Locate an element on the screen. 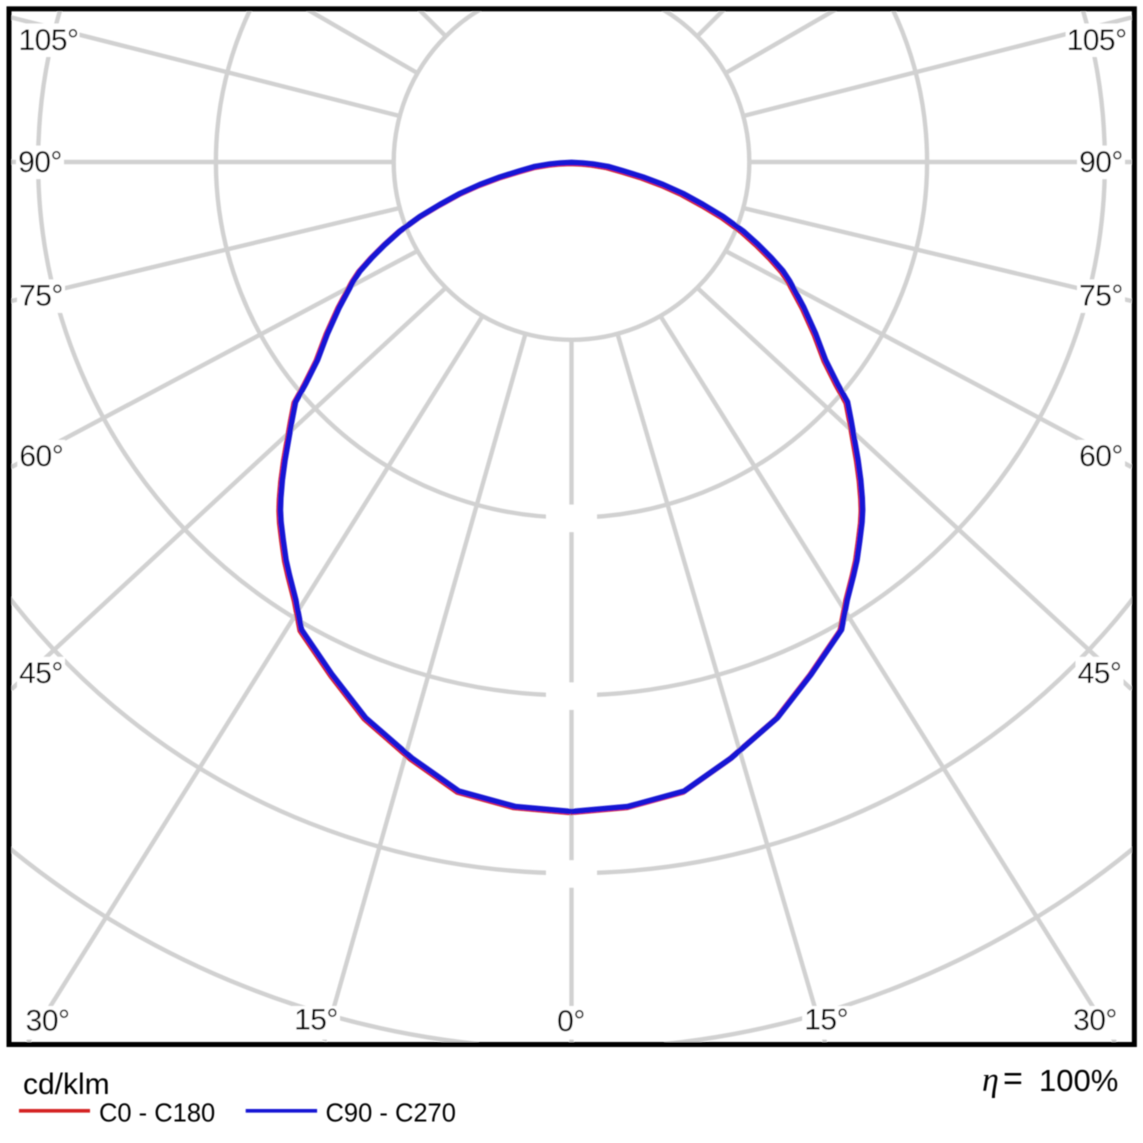 The width and height of the screenshot is (1143, 1143). svg-text: 0° is located at coordinates (571, 1021).